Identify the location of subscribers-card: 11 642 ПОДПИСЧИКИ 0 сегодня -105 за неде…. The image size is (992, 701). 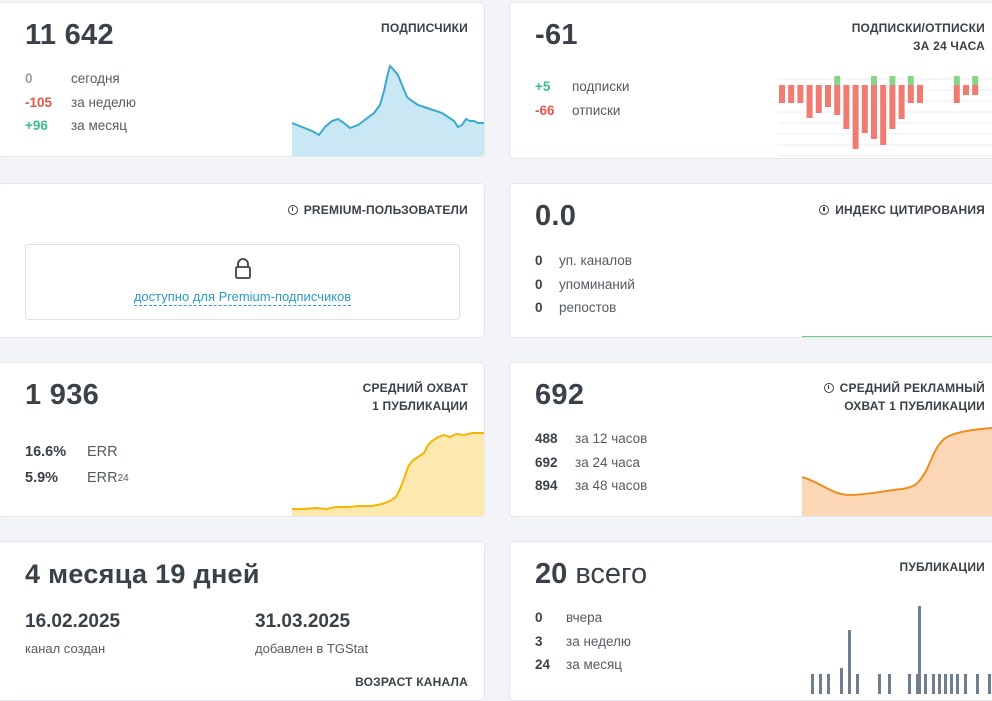
(242, 79).